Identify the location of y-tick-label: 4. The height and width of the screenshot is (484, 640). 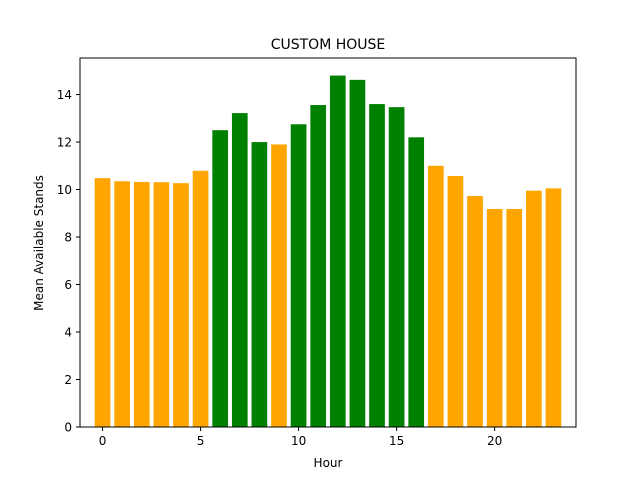
(68, 333).